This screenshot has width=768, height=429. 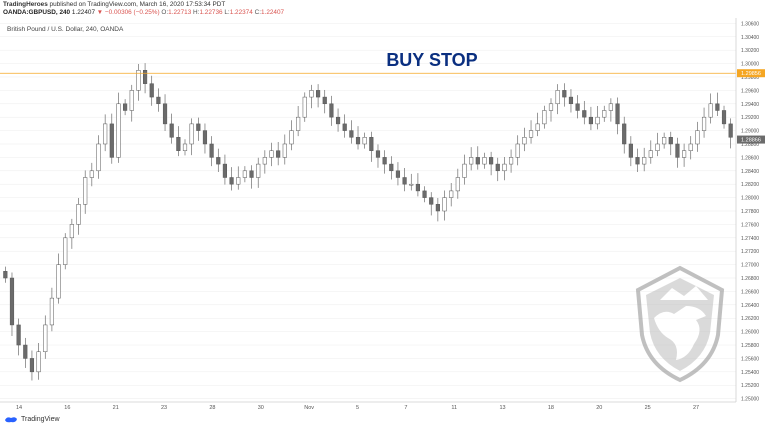 What do you see at coordinates (164, 408) in the screenshot?
I see `x-tick-label: 23` at bounding box center [164, 408].